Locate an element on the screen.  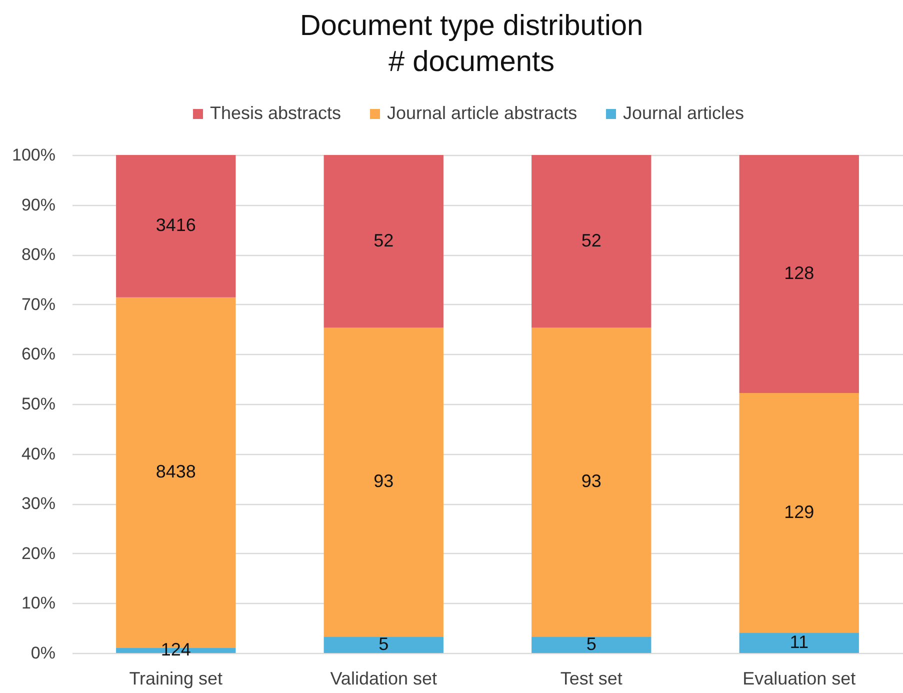
y-tick-label: 40% is located at coordinates (38, 454).